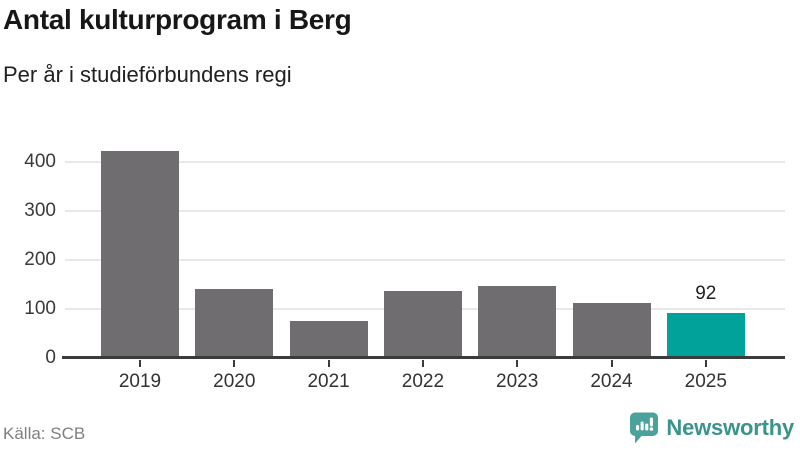 This screenshot has height=450, width=800. Describe the element at coordinates (40, 309) in the screenshot. I see `y-tick-label-100: 100` at that location.